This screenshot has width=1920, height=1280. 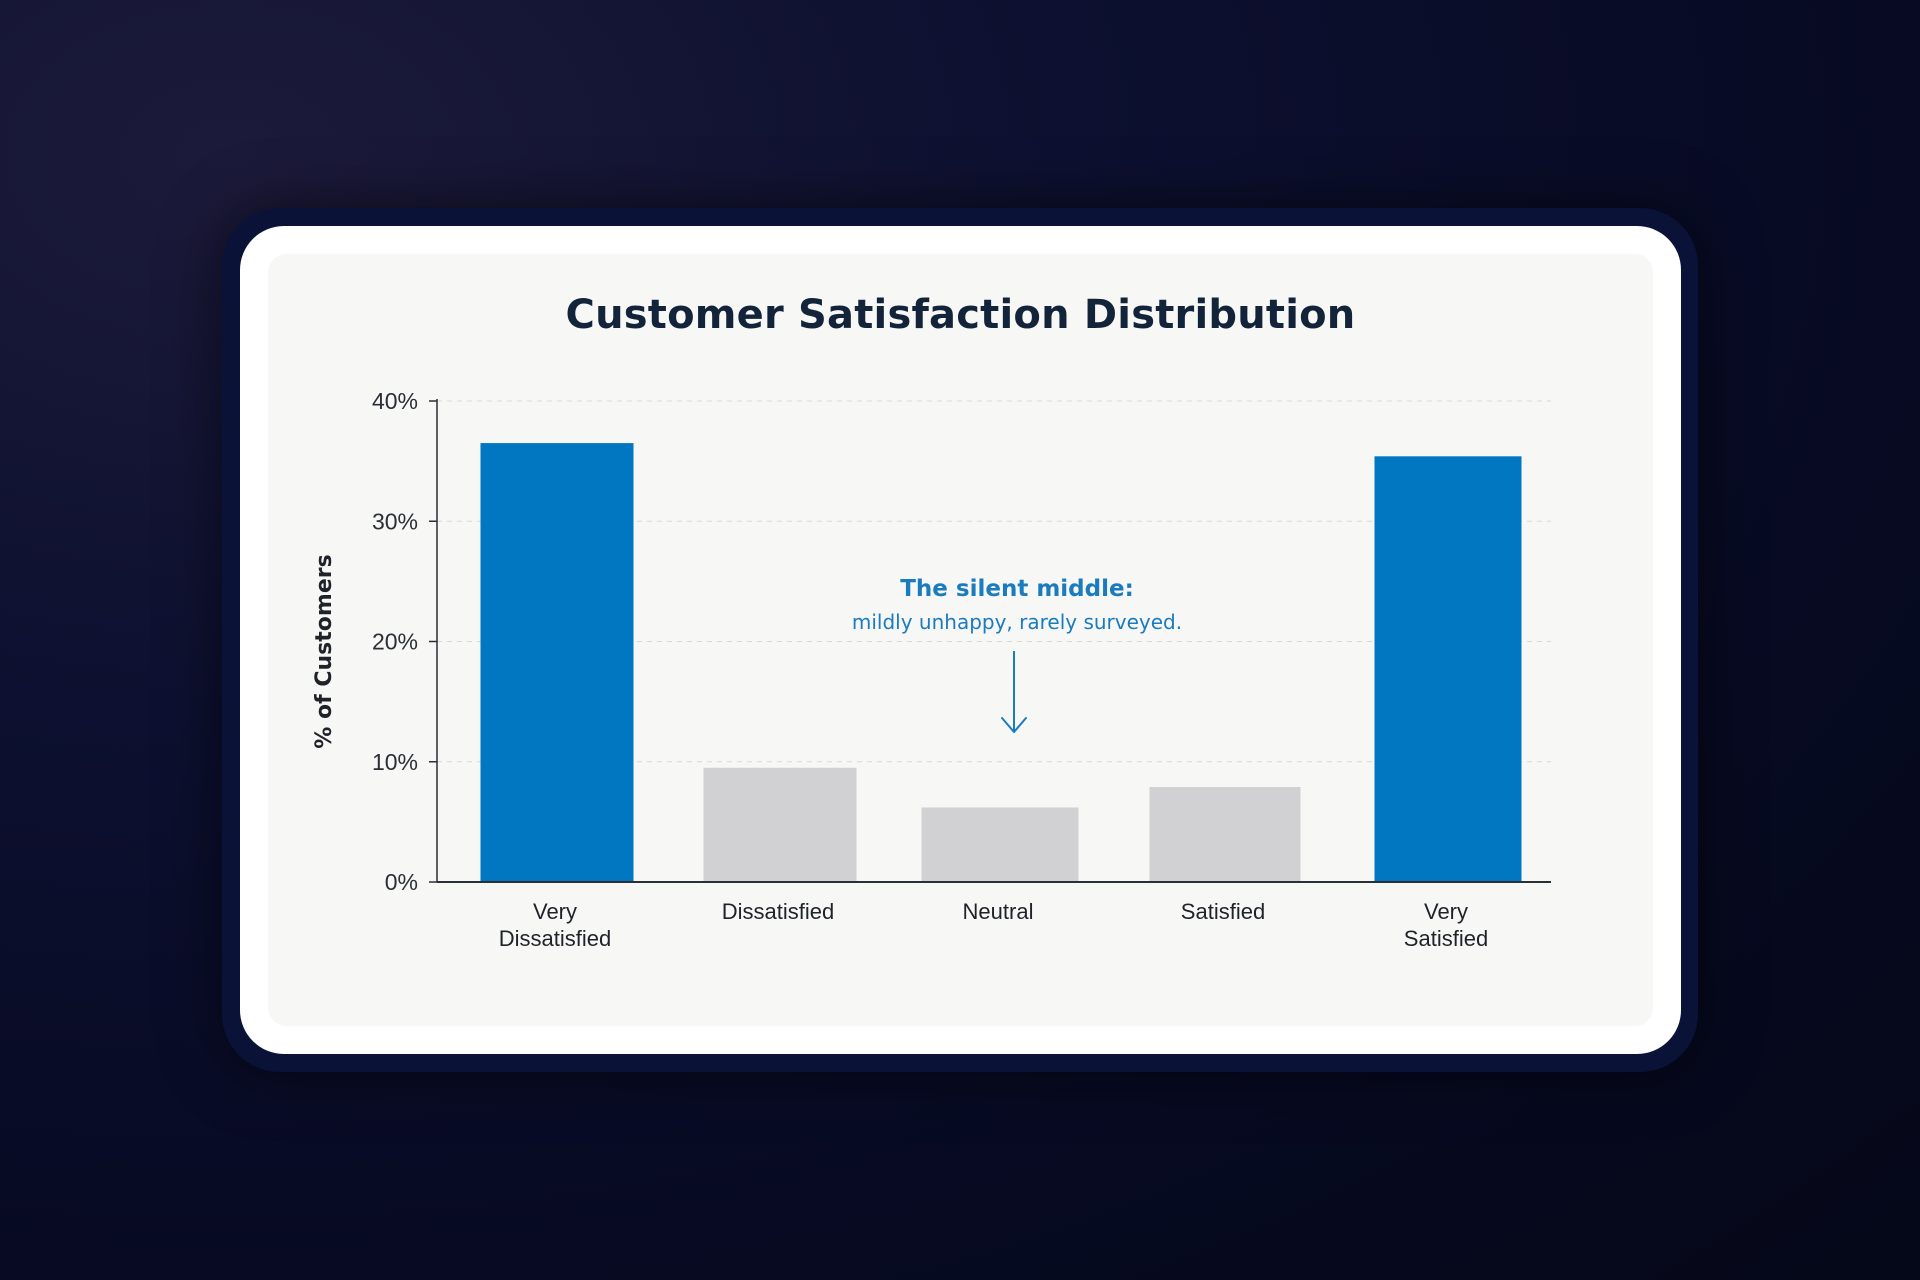 What do you see at coordinates (960, 315) in the screenshot?
I see `chart-title: Customer Satisfaction Distribution` at bounding box center [960, 315].